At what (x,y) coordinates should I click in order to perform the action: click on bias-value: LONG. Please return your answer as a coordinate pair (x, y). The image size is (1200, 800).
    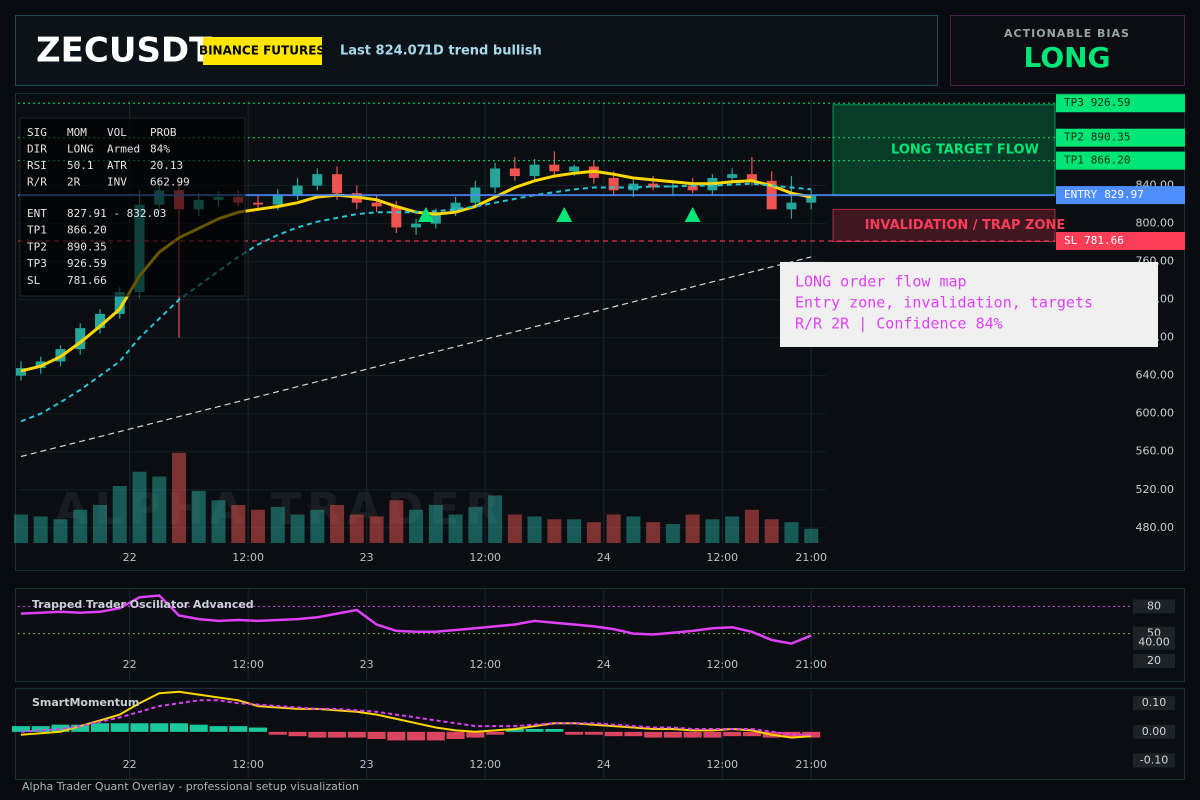
    Looking at the image, I should click on (1066, 57).